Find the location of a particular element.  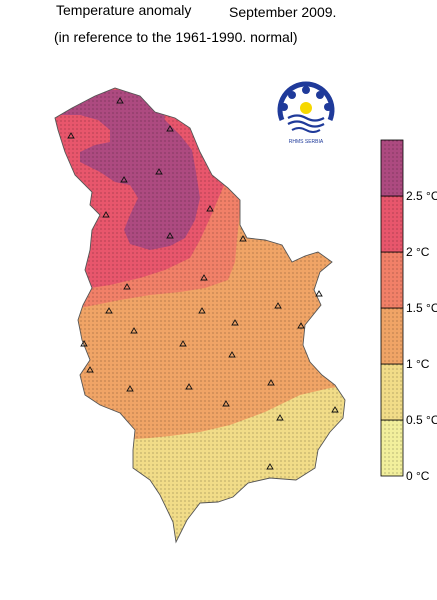

legend-tick-label: 2 °C is located at coordinates (418, 252).